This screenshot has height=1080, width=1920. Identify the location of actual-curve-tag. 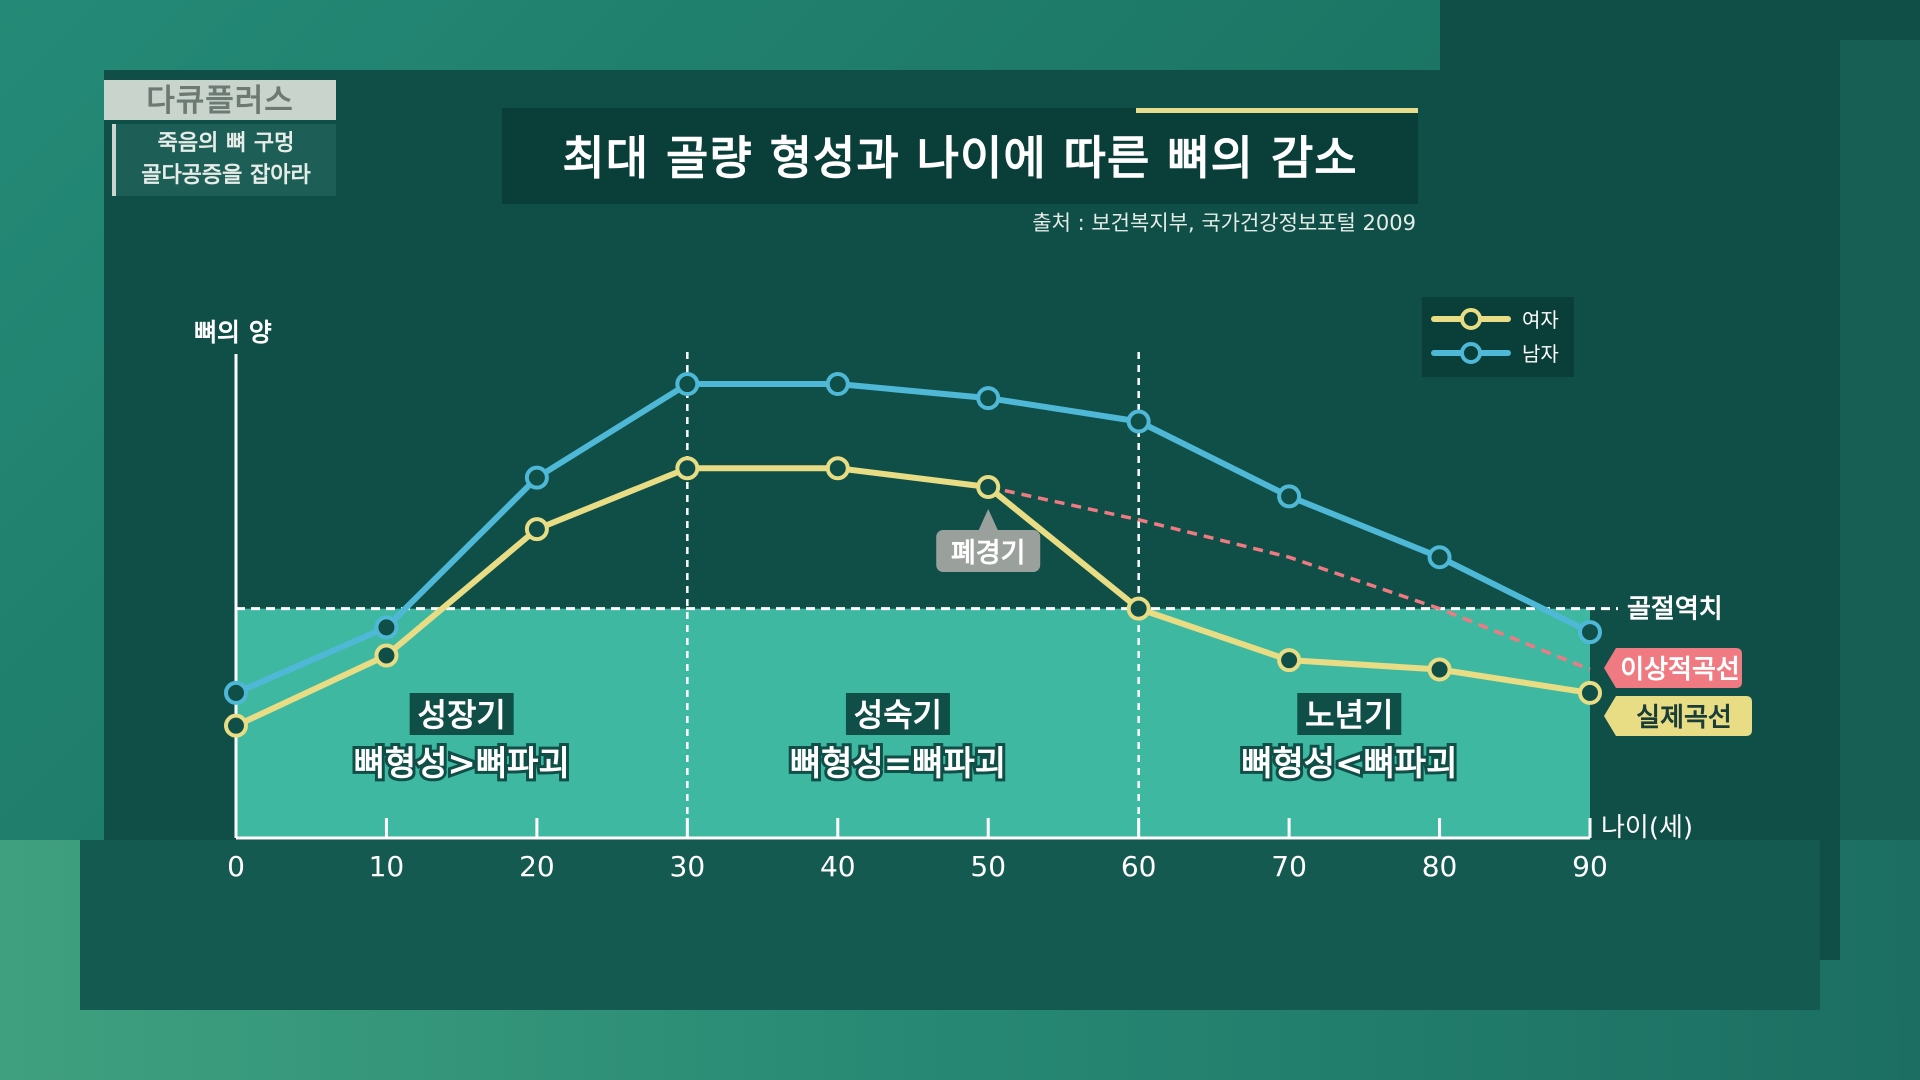
(1678, 716).